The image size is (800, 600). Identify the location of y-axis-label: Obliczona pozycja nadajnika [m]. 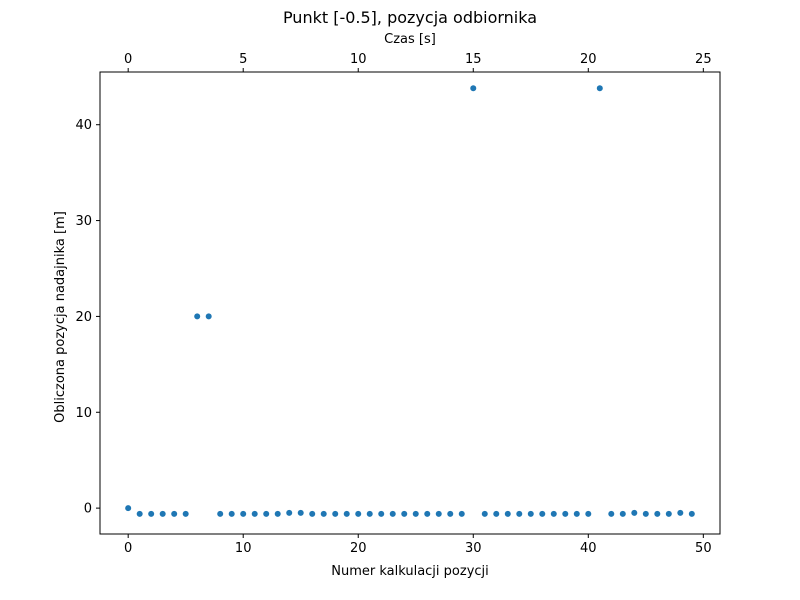
(60, 317).